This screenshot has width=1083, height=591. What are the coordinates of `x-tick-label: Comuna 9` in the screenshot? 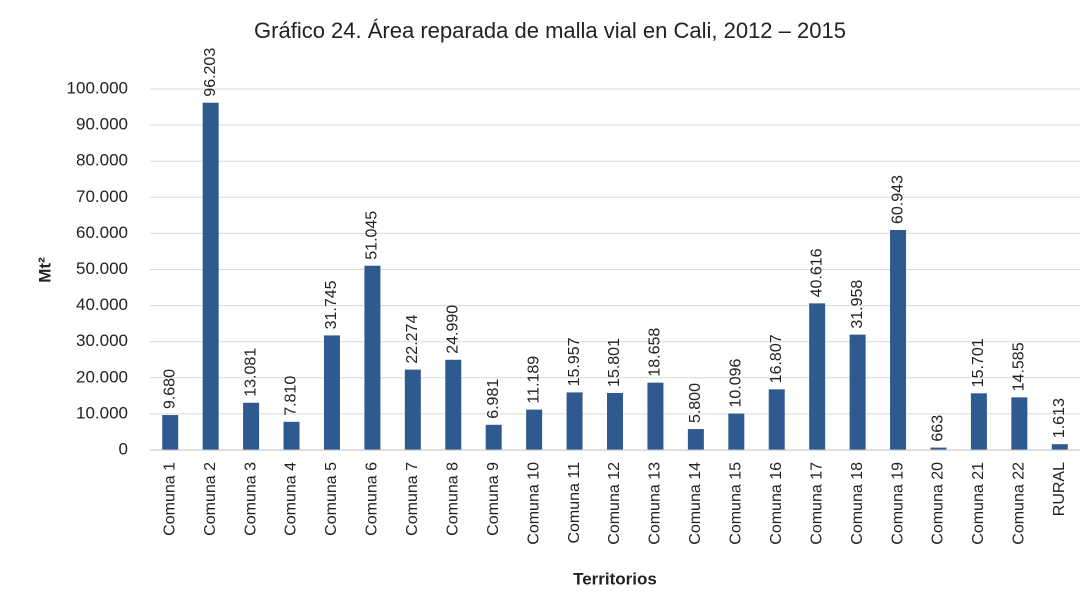 It's located at (493, 499).